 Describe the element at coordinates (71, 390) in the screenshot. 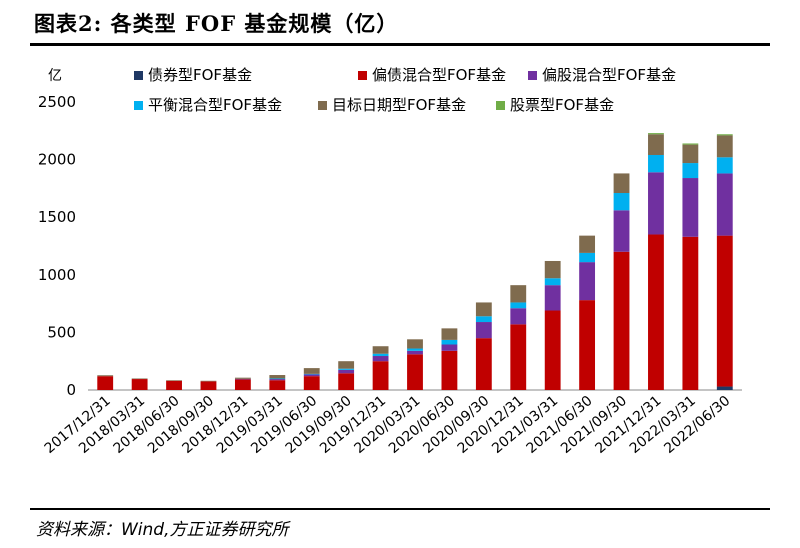

I see `y-tick-label: 0` at that location.